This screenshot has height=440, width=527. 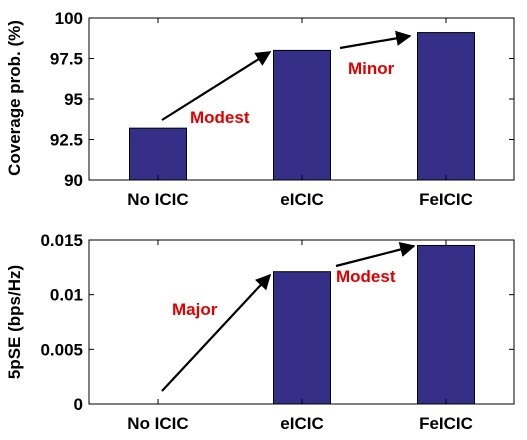 I want to click on y-tick-label: 97.5, so click(x=66, y=59).